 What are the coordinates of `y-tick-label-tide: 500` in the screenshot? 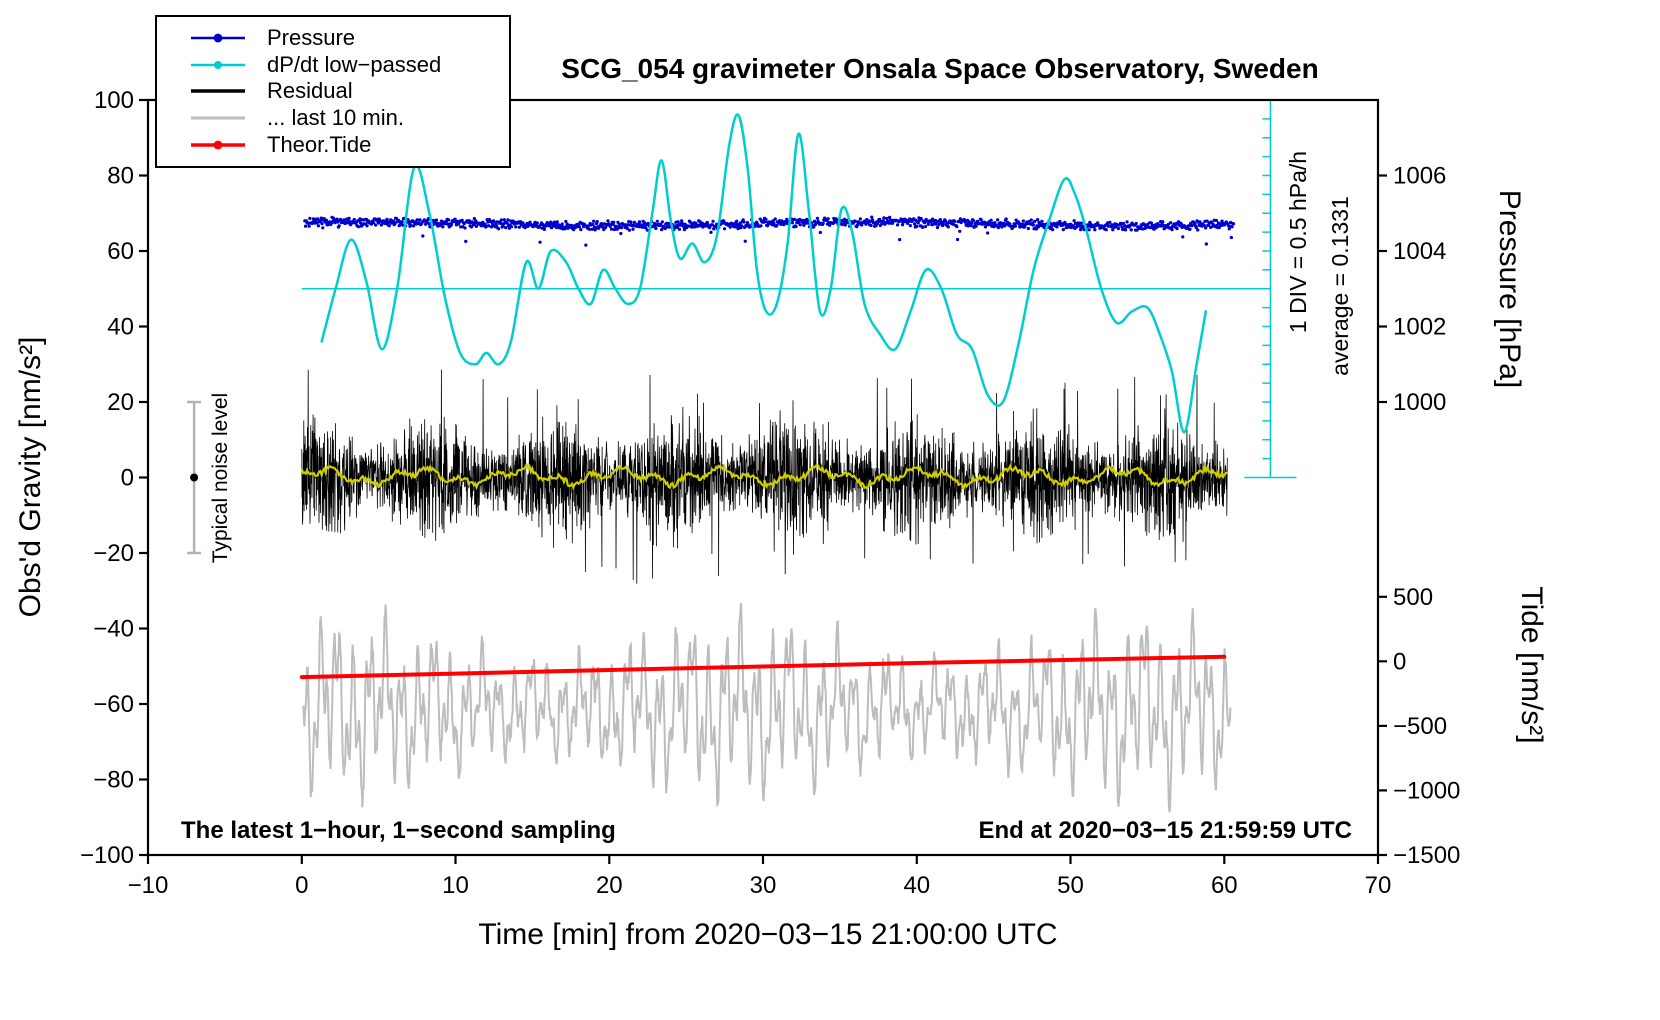 It's located at (1413, 597).